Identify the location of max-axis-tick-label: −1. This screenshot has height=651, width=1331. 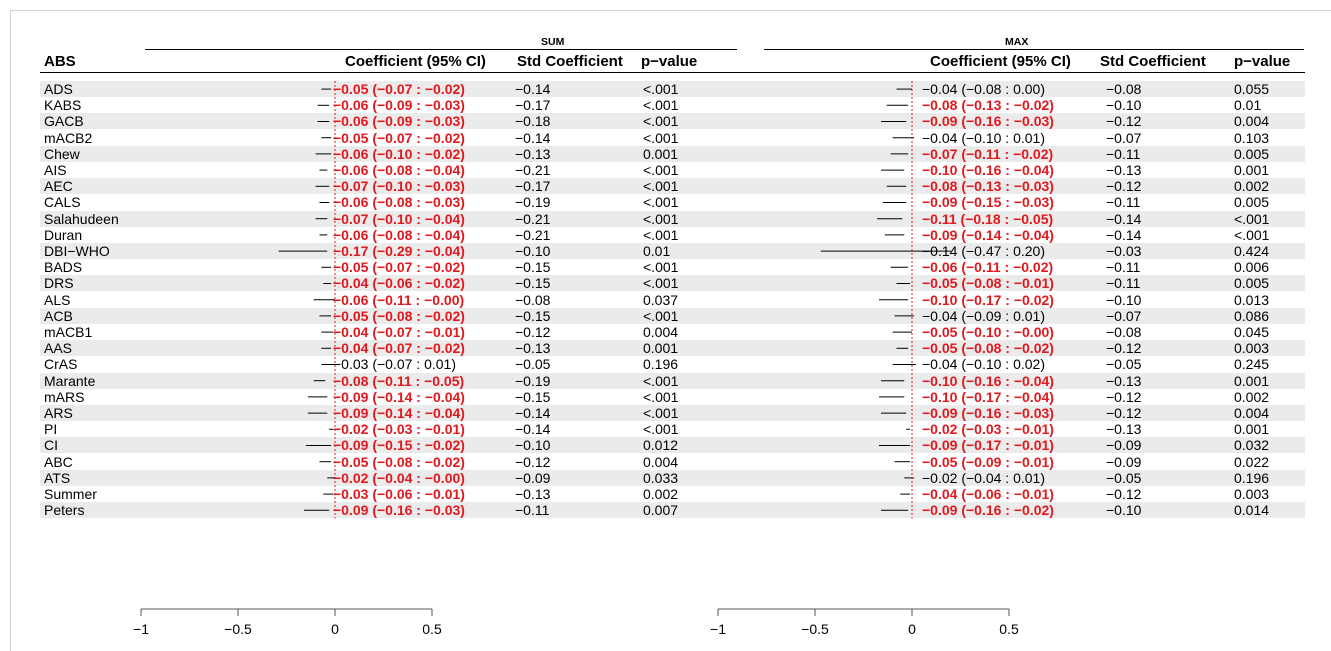
(718, 629).